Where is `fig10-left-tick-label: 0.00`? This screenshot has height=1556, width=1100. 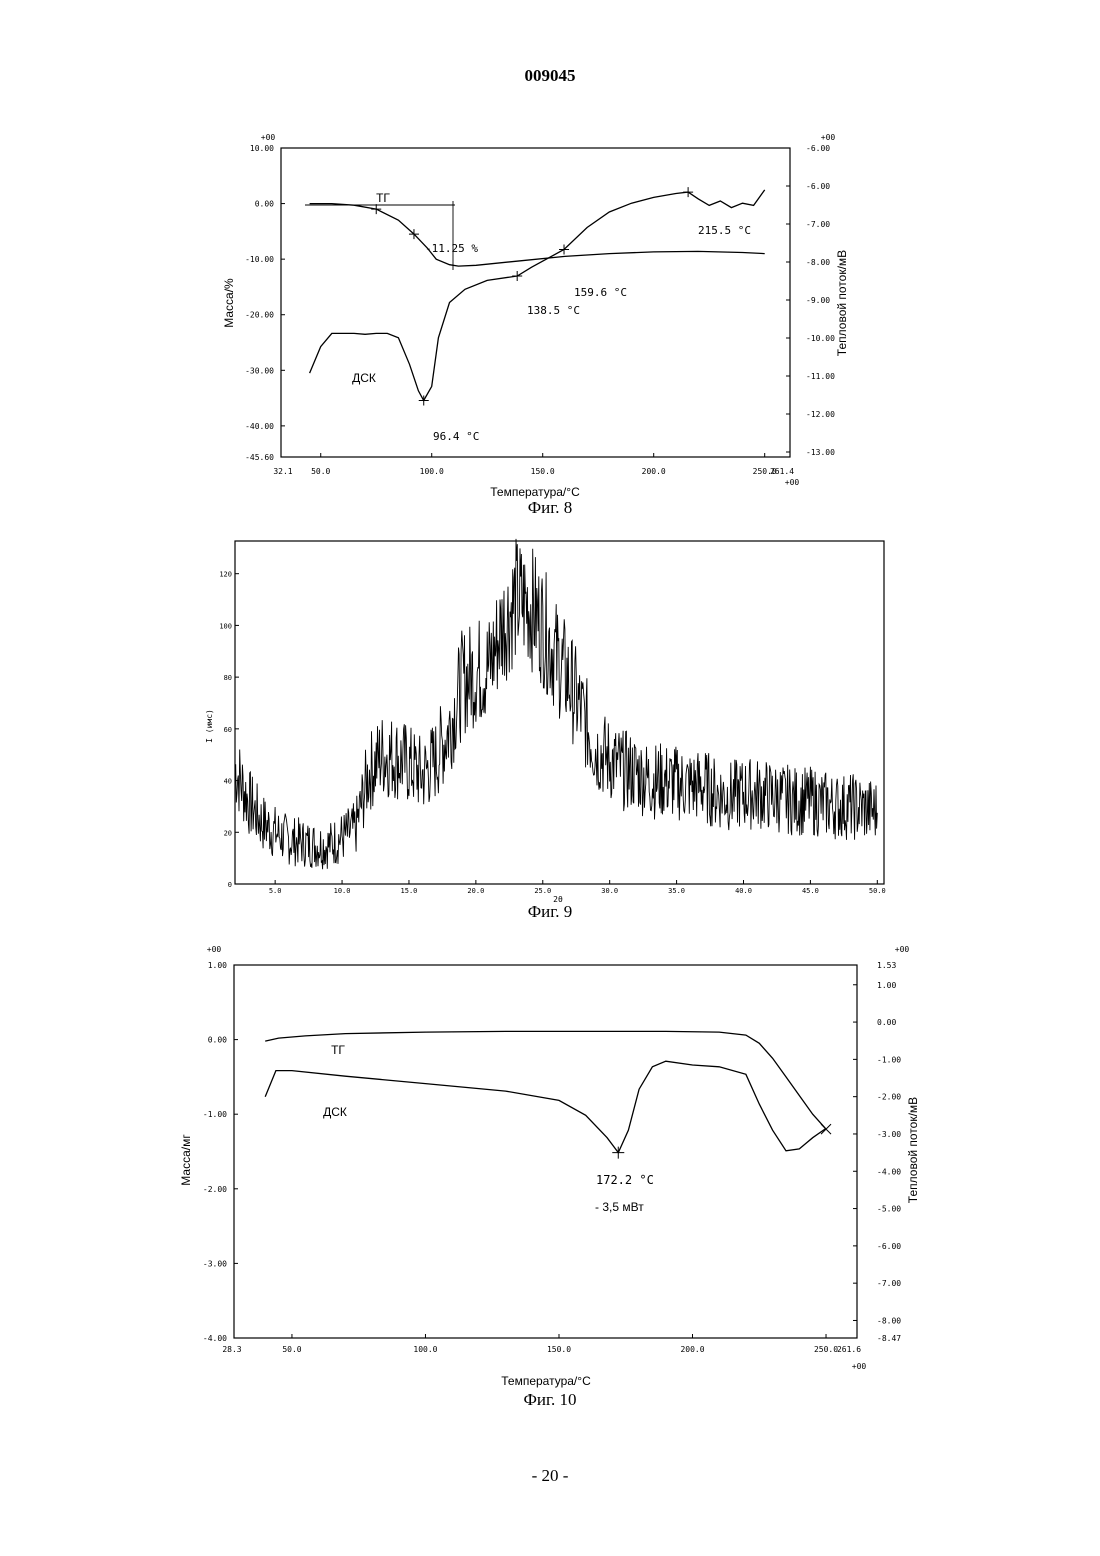
fig10-left-tick-label: 0.00 is located at coordinates (217, 1040).